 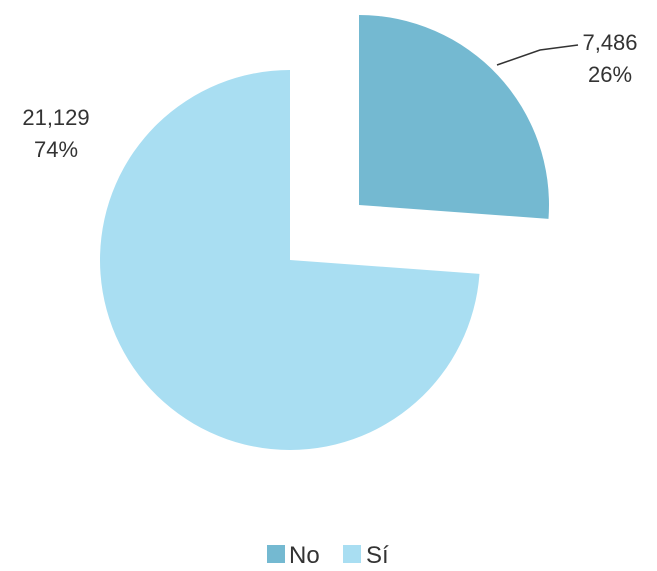 What do you see at coordinates (304, 555) in the screenshot?
I see `legend-label-no: No` at bounding box center [304, 555].